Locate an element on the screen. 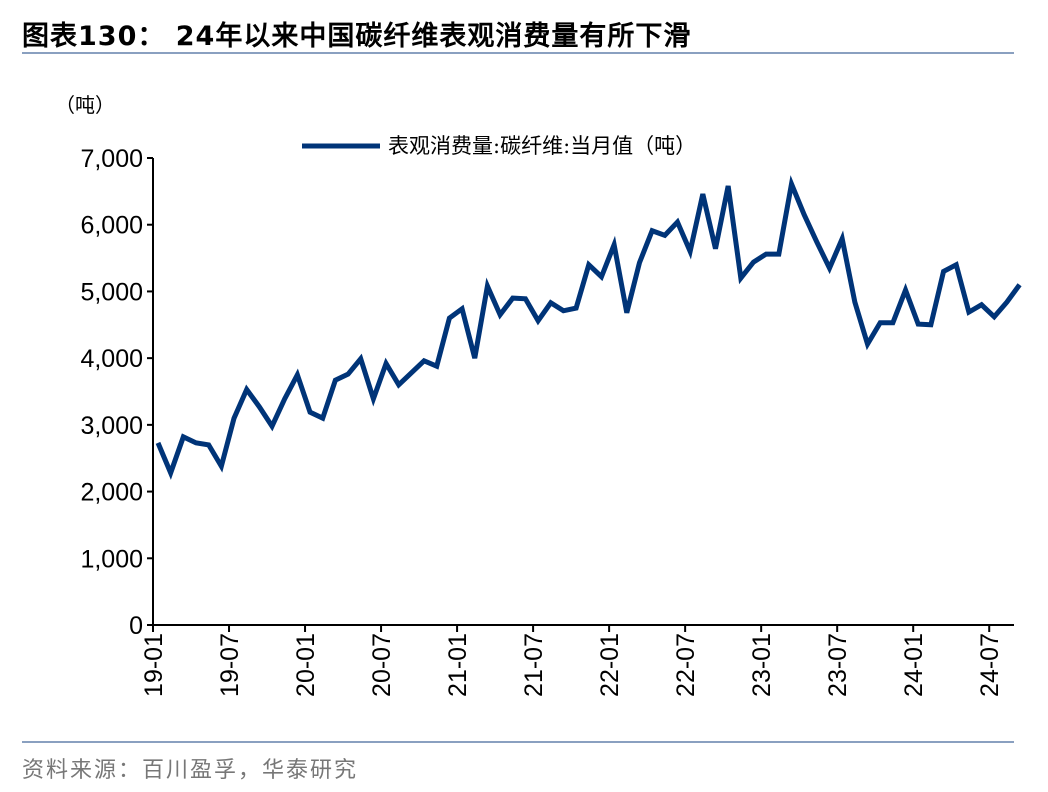 This screenshot has width=1048, height=792. y-tick-label: 0 is located at coordinates (136, 626).